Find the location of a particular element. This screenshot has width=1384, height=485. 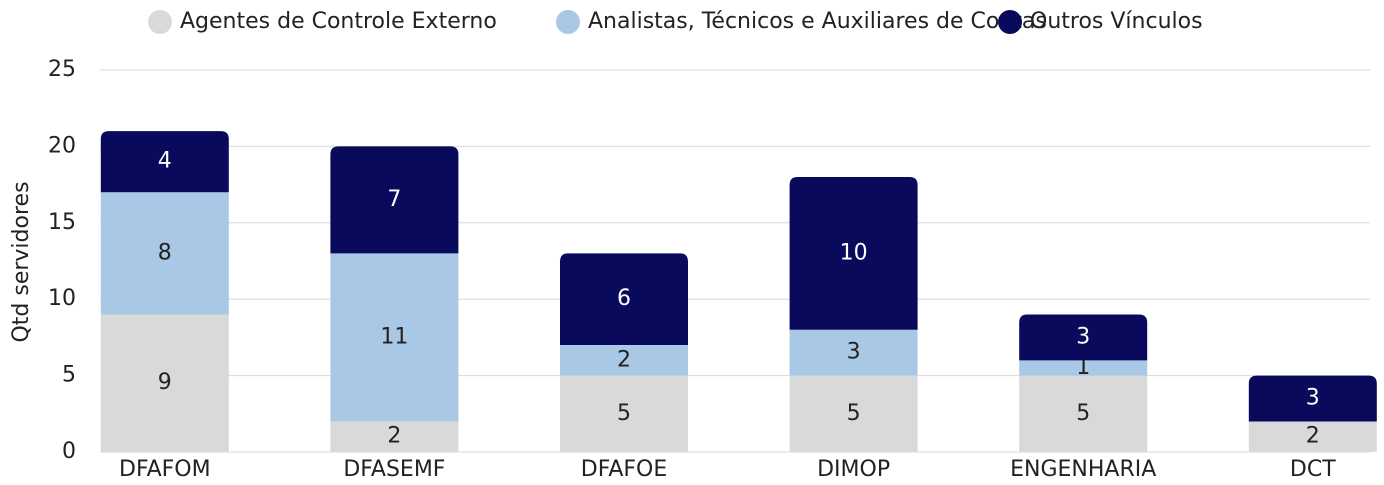

data-label: 10 is located at coordinates (854, 252).